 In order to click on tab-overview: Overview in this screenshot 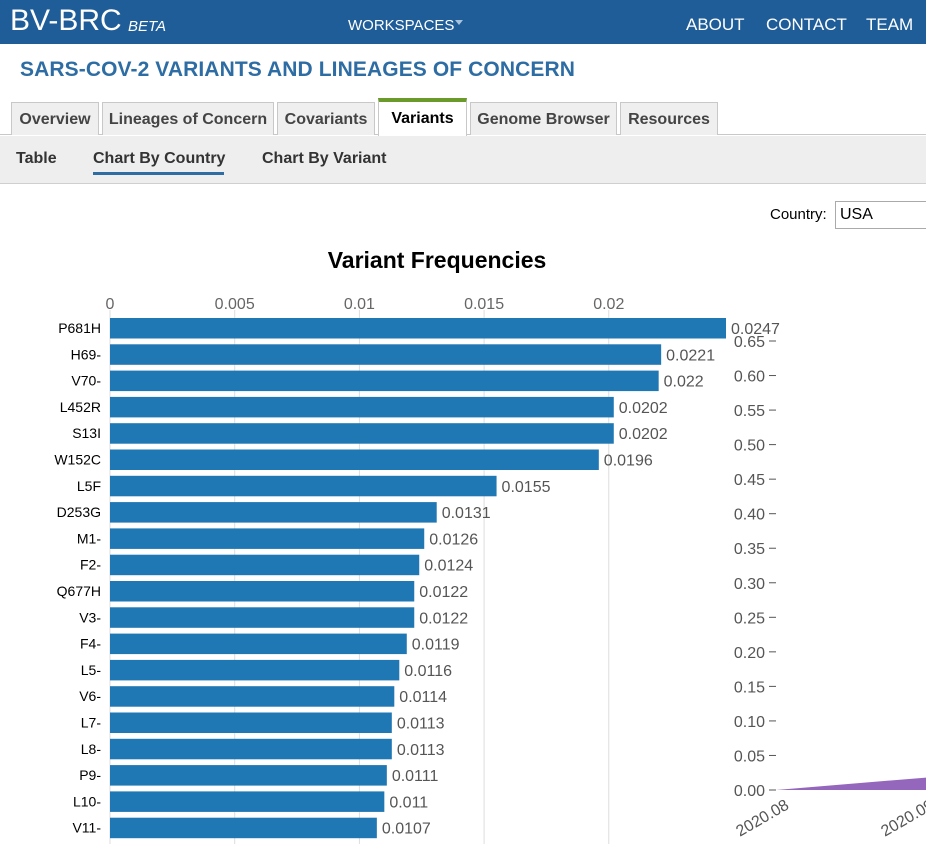, I will do `click(55, 118)`.